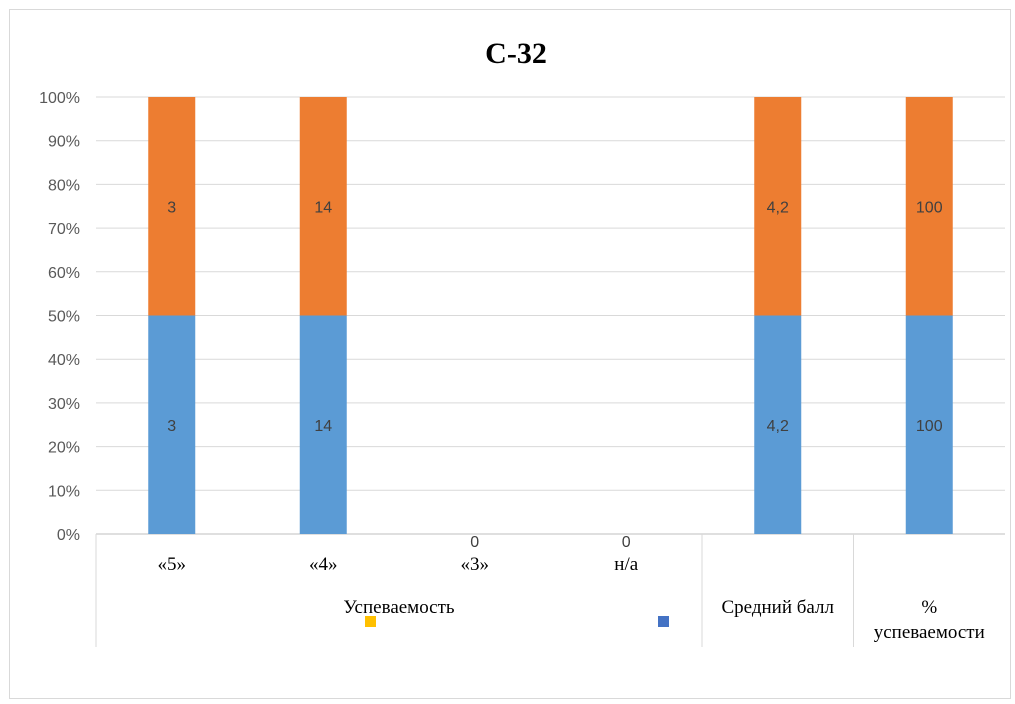 This screenshot has width=1015, height=704. What do you see at coordinates (172, 564) in the screenshot?
I see `category-label: «5»` at bounding box center [172, 564].